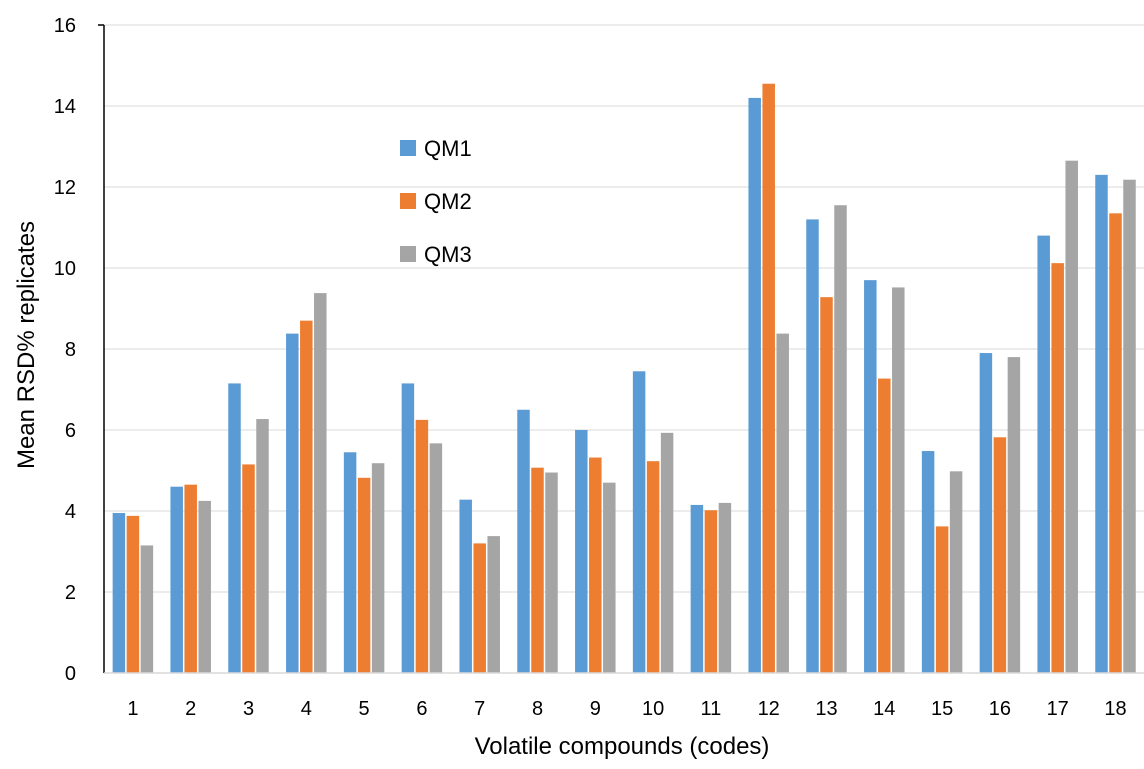 This screenshot has width=1144, height=769. What do you see at coordinates (364, 709) in the screenshot?
I see `x-tick-label: 5` at bounding box center [364, 709].